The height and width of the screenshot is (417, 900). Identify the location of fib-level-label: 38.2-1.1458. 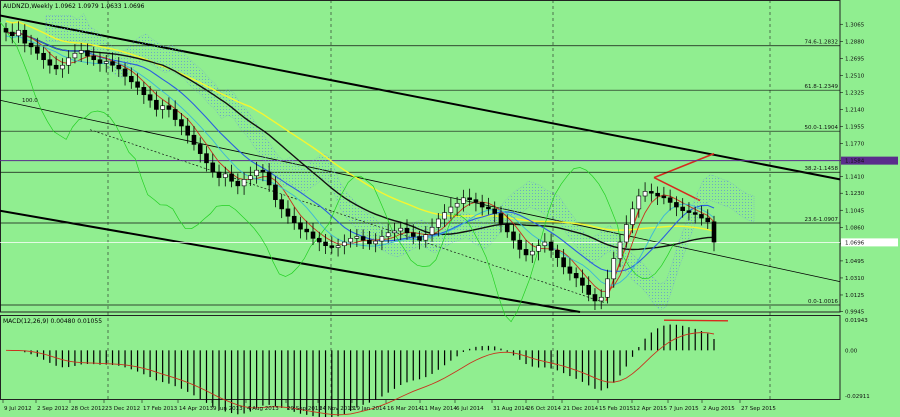
(822, 169).